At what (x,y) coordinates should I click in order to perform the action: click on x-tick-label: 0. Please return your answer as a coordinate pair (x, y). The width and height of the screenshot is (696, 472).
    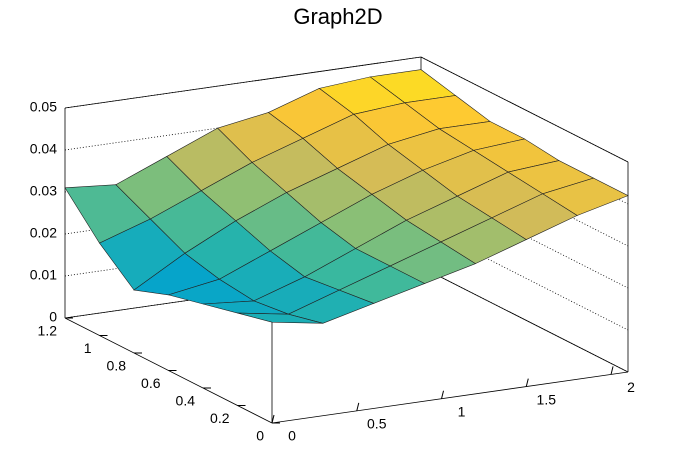
    Looking at the image, I should click on (292, 436).